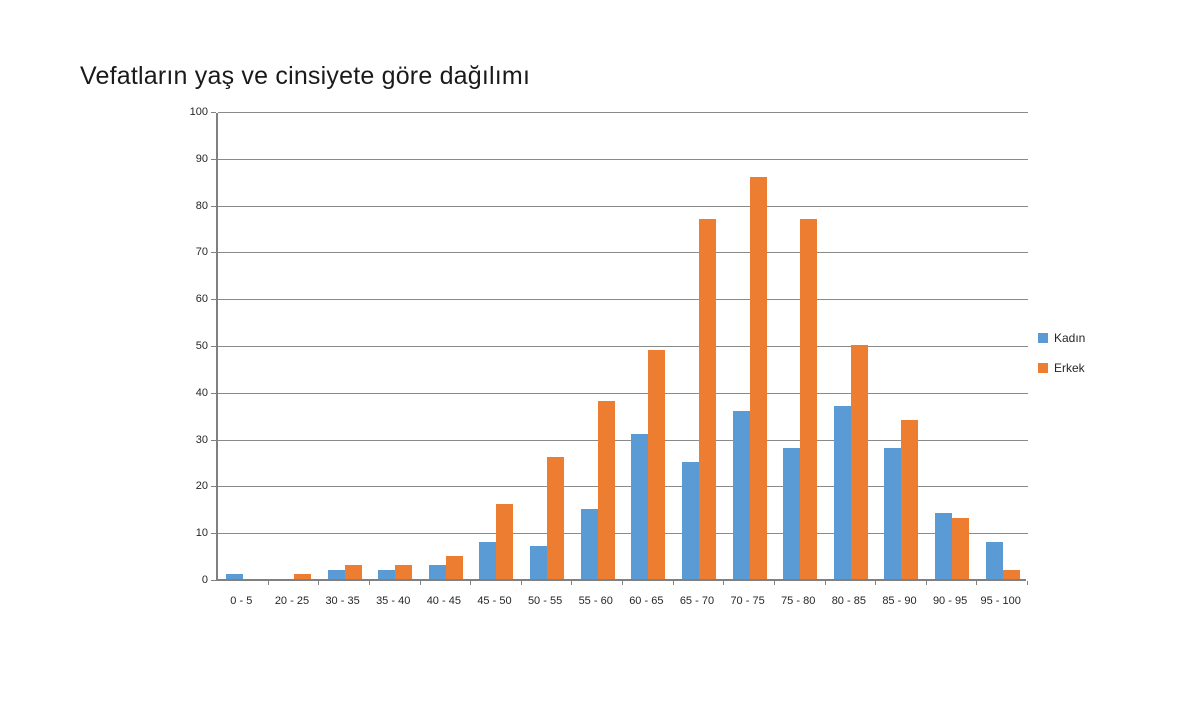  I want to click on x-axis-category-label: 75 - 80, so click(798, 601).